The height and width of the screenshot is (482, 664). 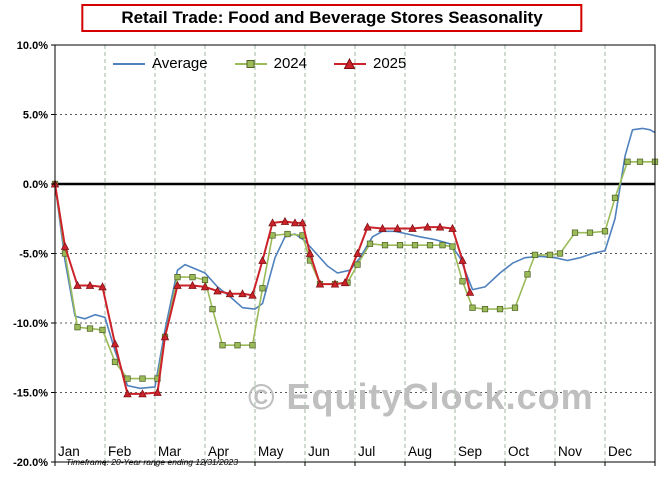 I want to click on x-axis-label: Sep, so click(x=470, y=451).